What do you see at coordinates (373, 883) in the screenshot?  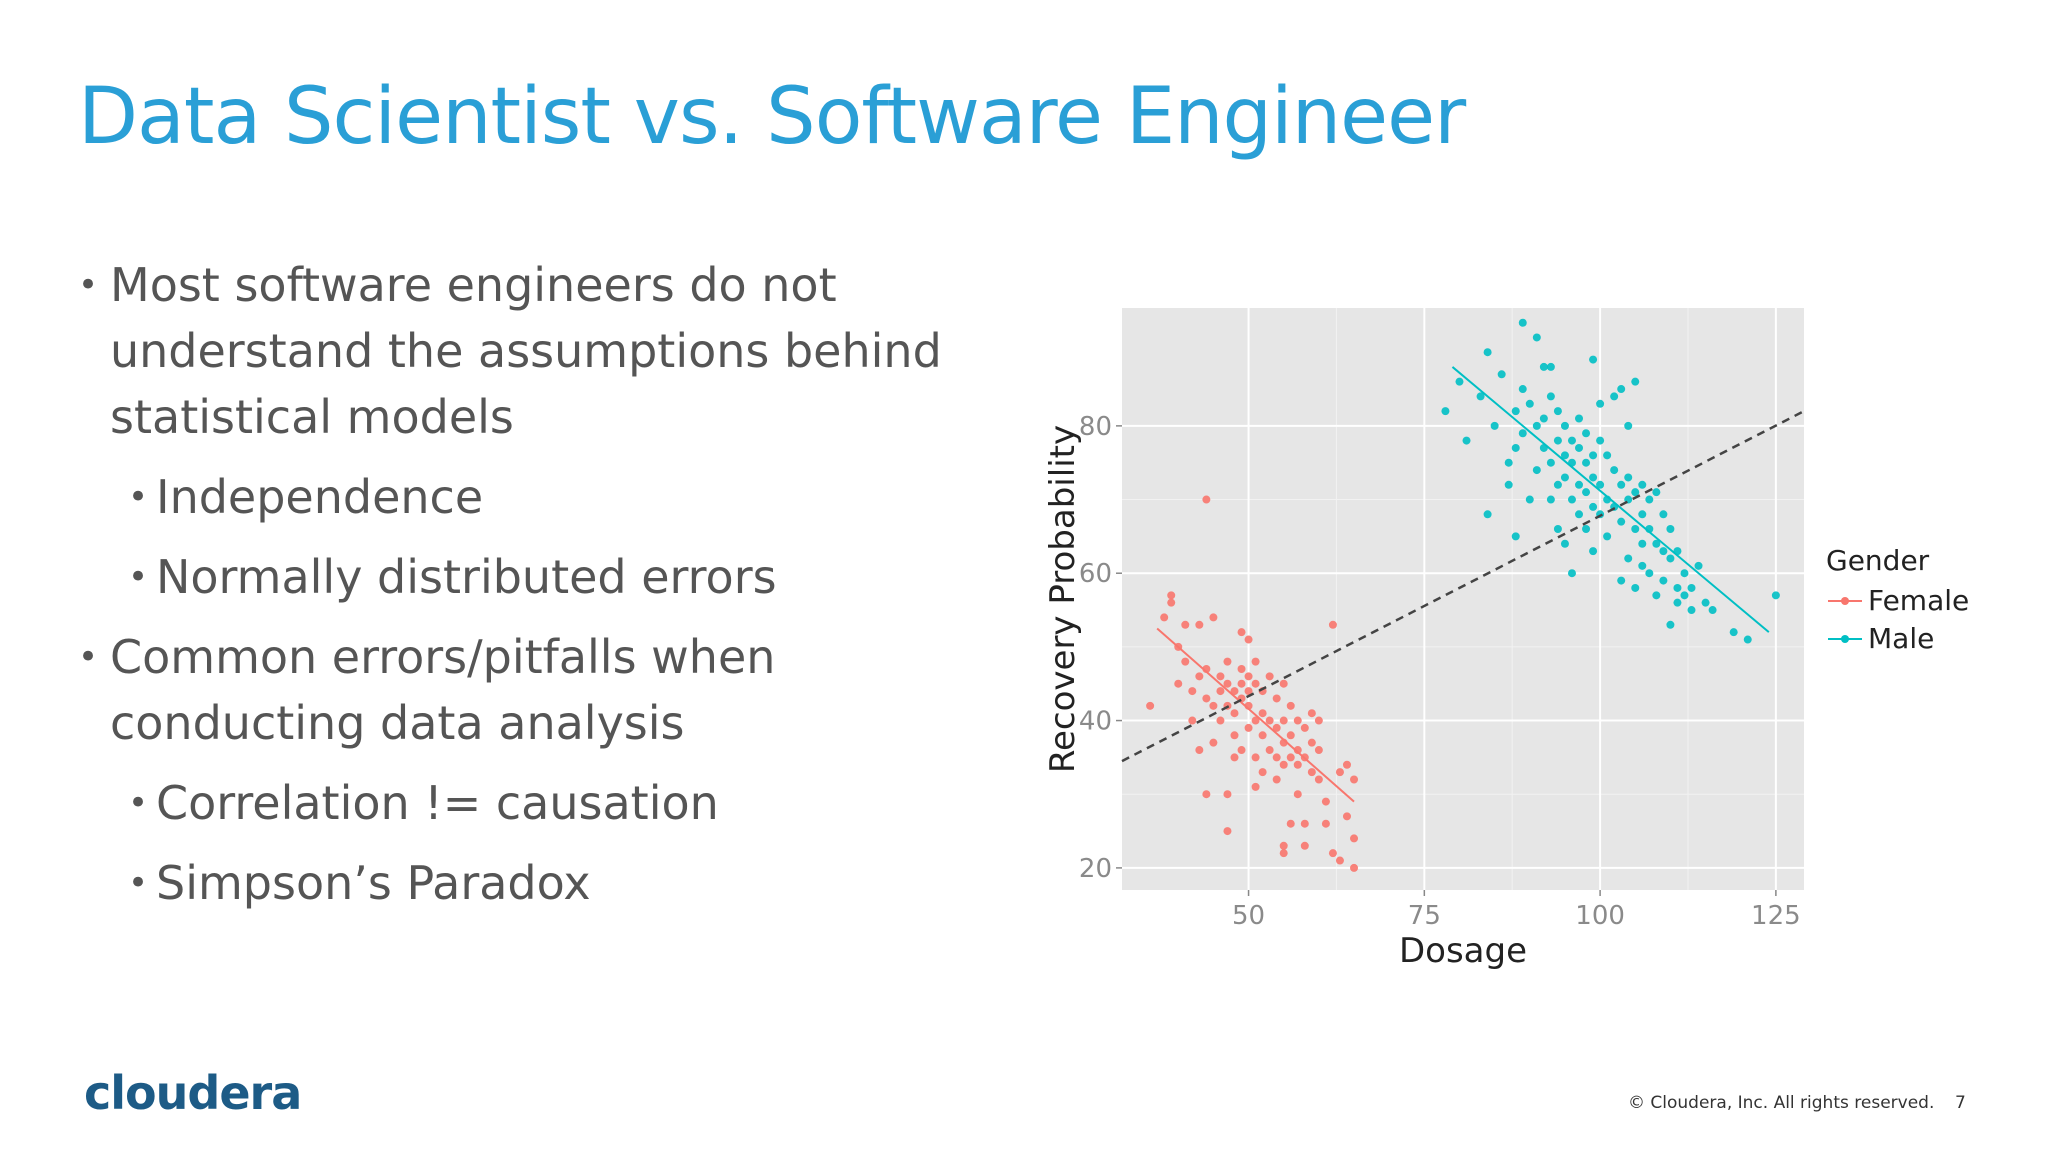 I see `bullet-text: Simpson’s Paradox` at bounding box center [373, 883].